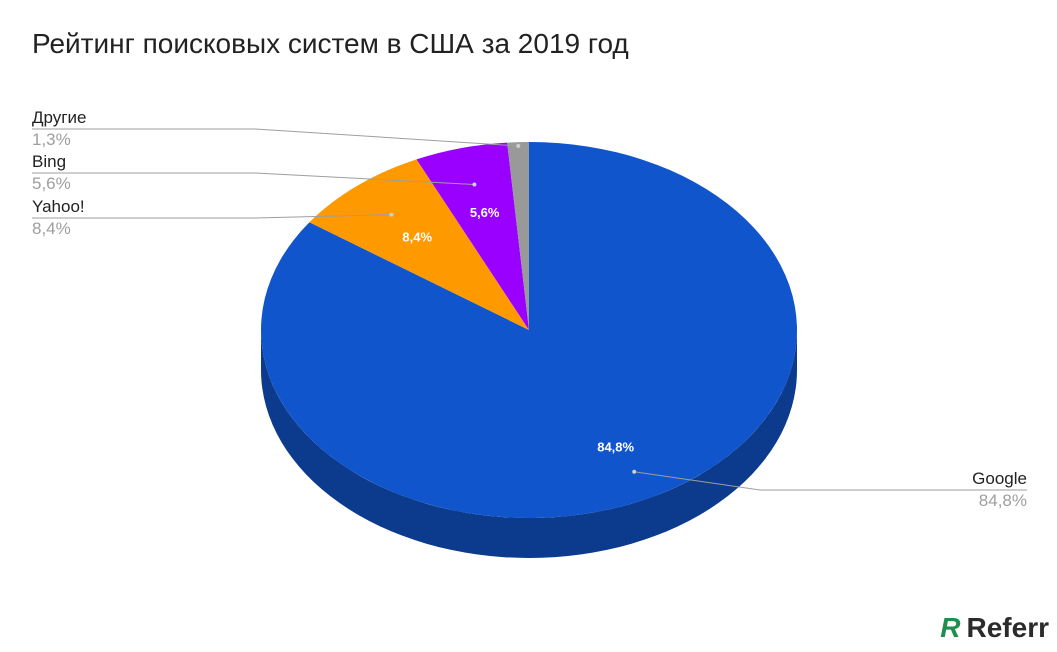 The image size is (1057, 652). What do you see at coordinates (615, 447) in the screenshot?
I see `slice-label-google: 84,8%` at bounding box center [615, 447].